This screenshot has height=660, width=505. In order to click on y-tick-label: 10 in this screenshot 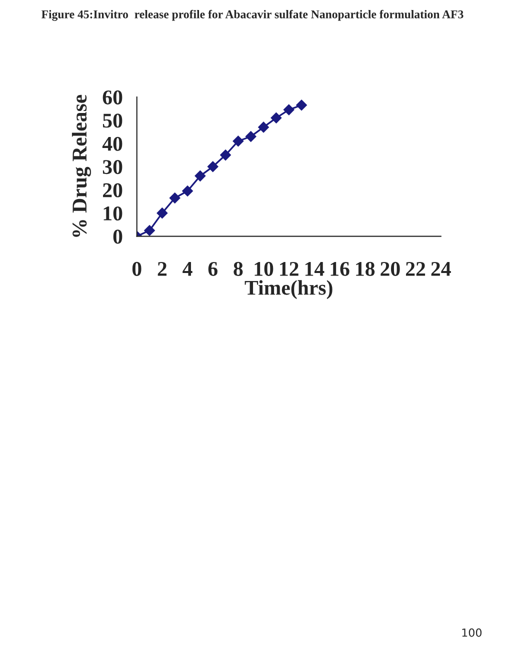, I will do `click(113, 213)`.